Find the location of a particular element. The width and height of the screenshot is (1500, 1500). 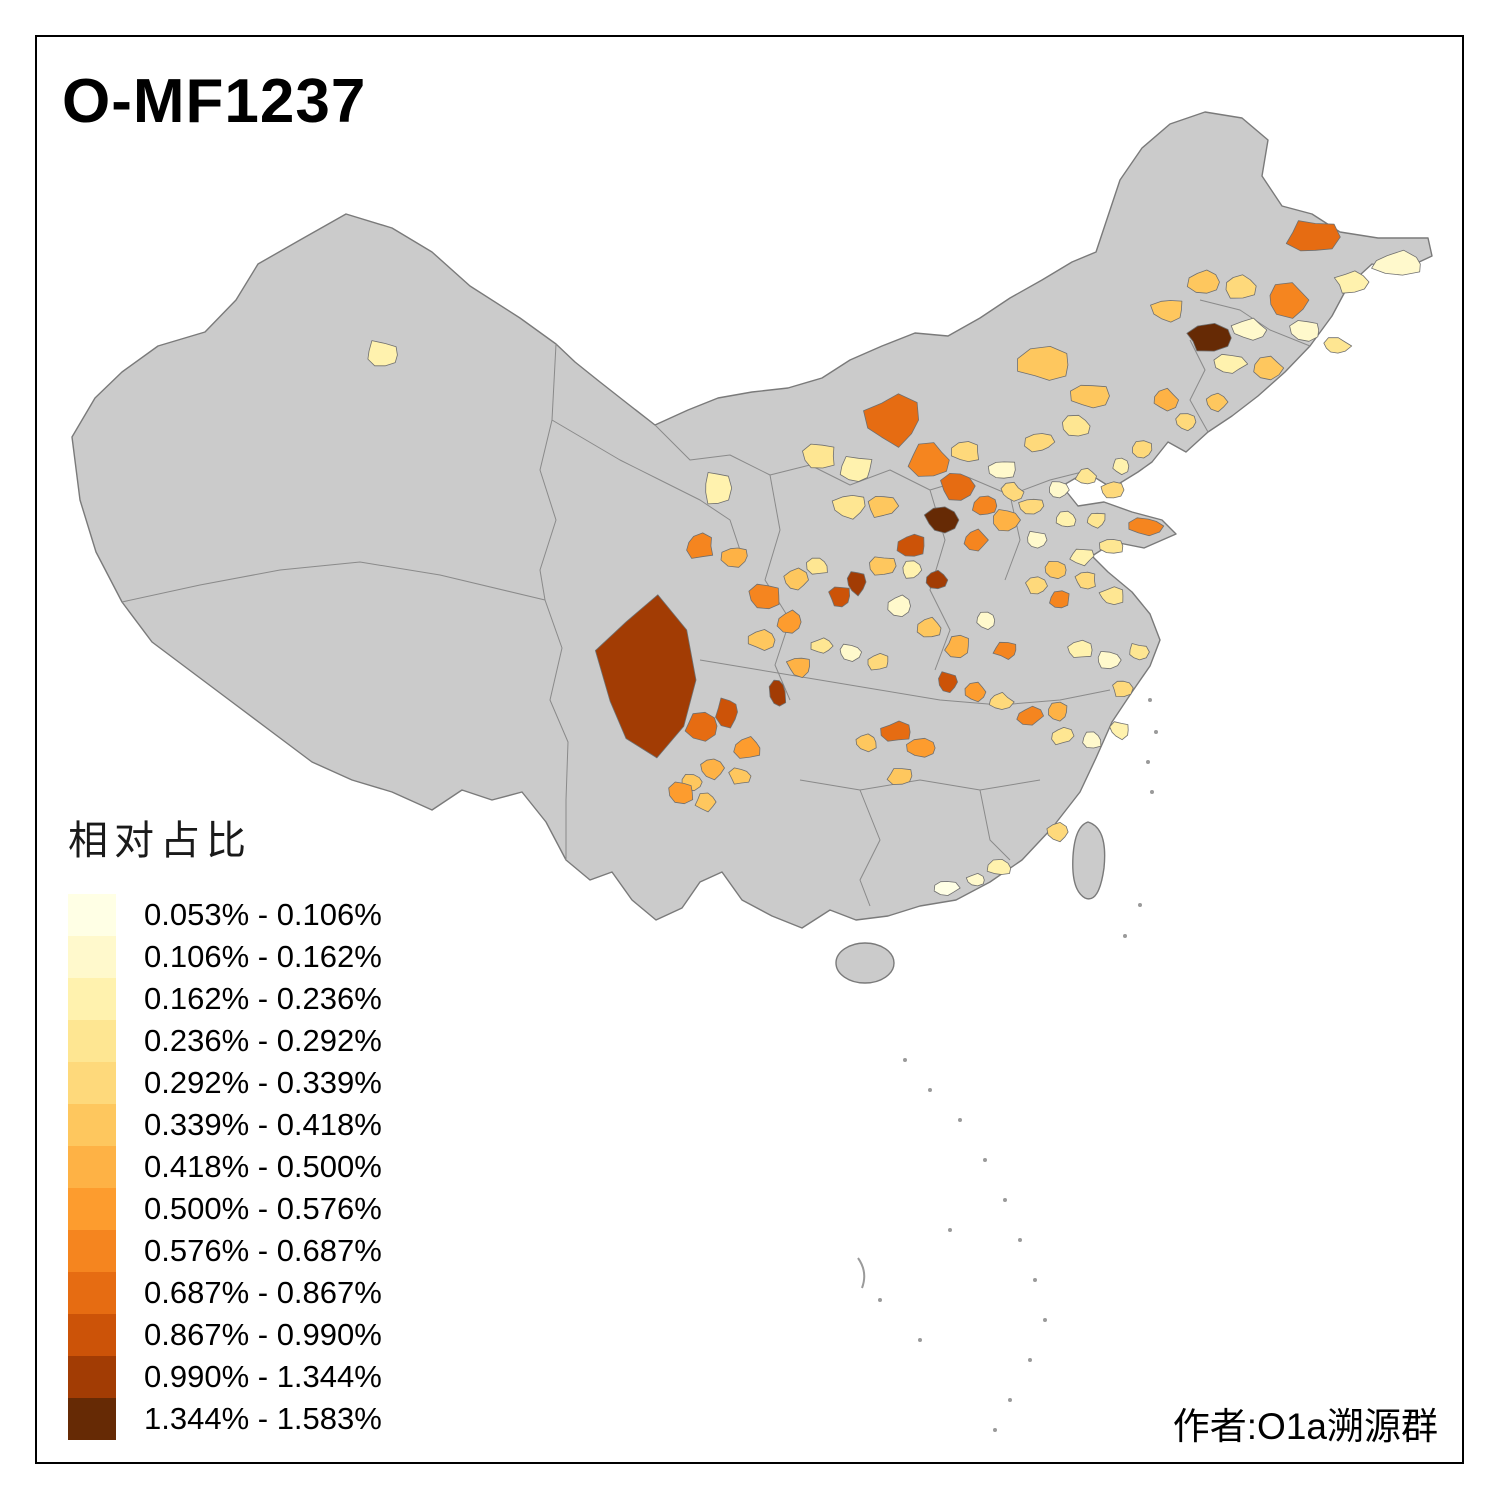

legend-entry: 0.687% - 0.867% is located at coordinates (225, 1293).